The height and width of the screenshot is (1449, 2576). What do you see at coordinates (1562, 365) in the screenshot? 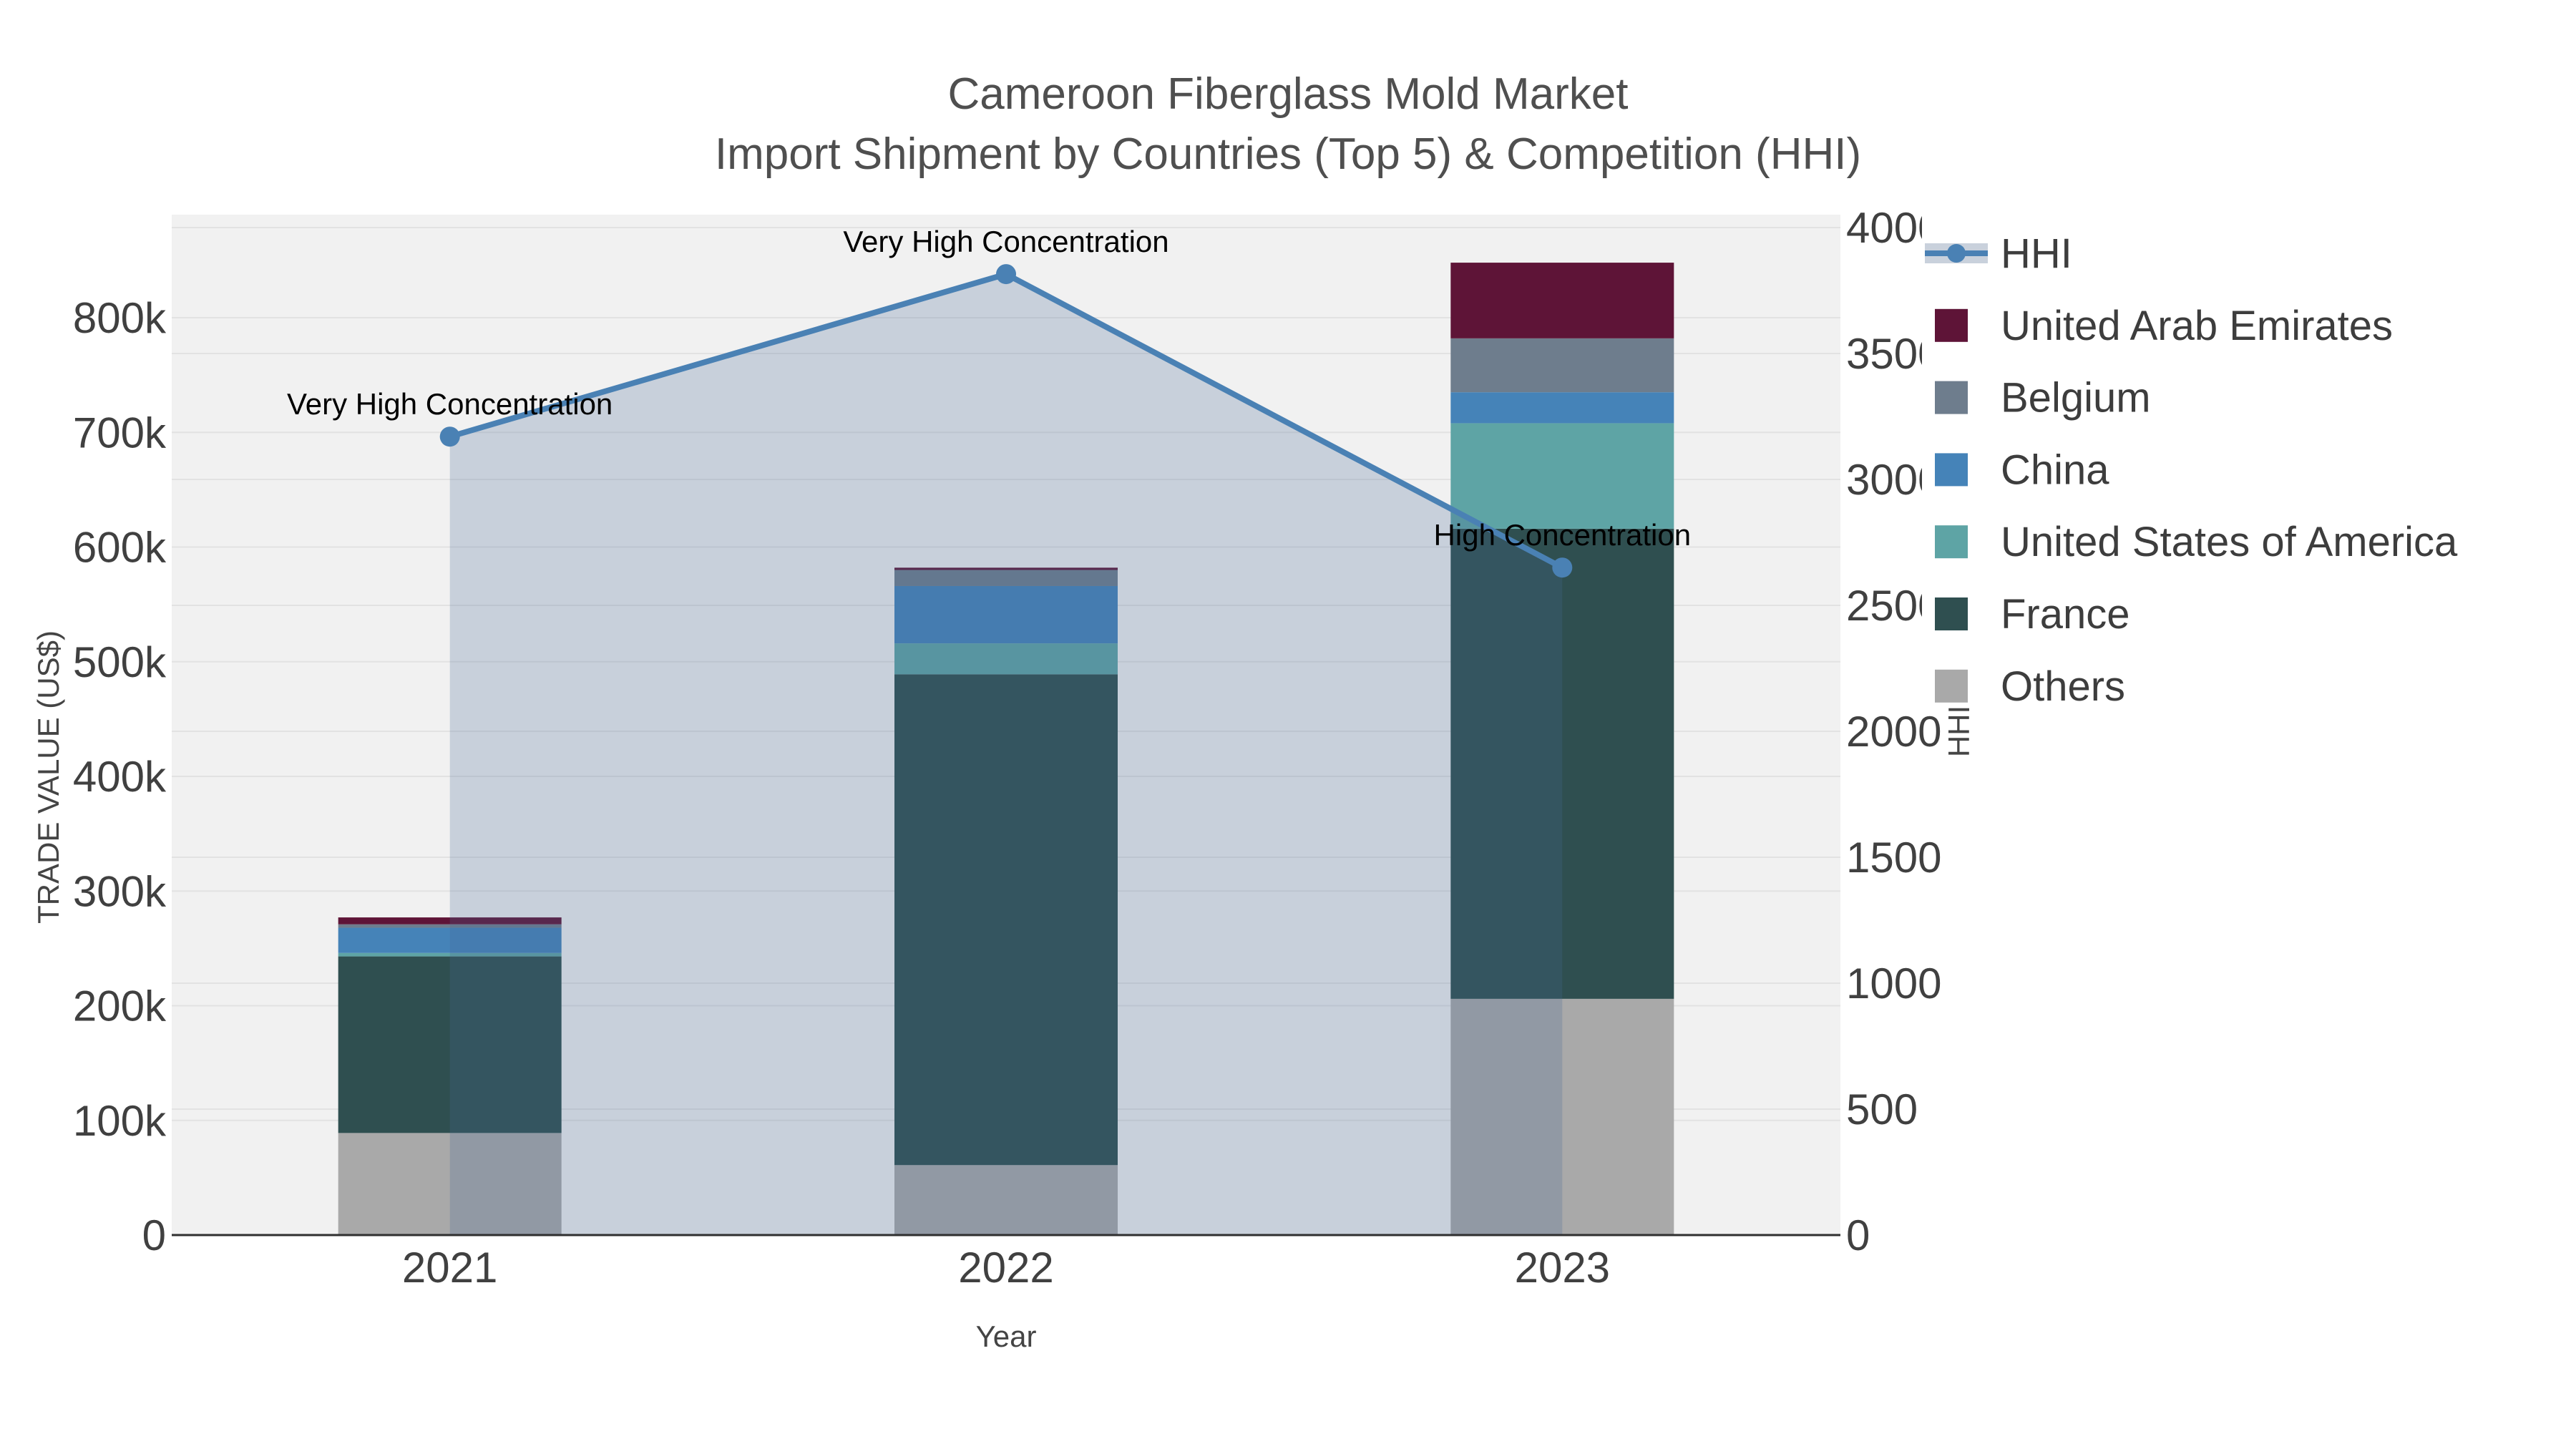
I see `bar-segment-2023-belgium` at bounding box center [1562, 365].